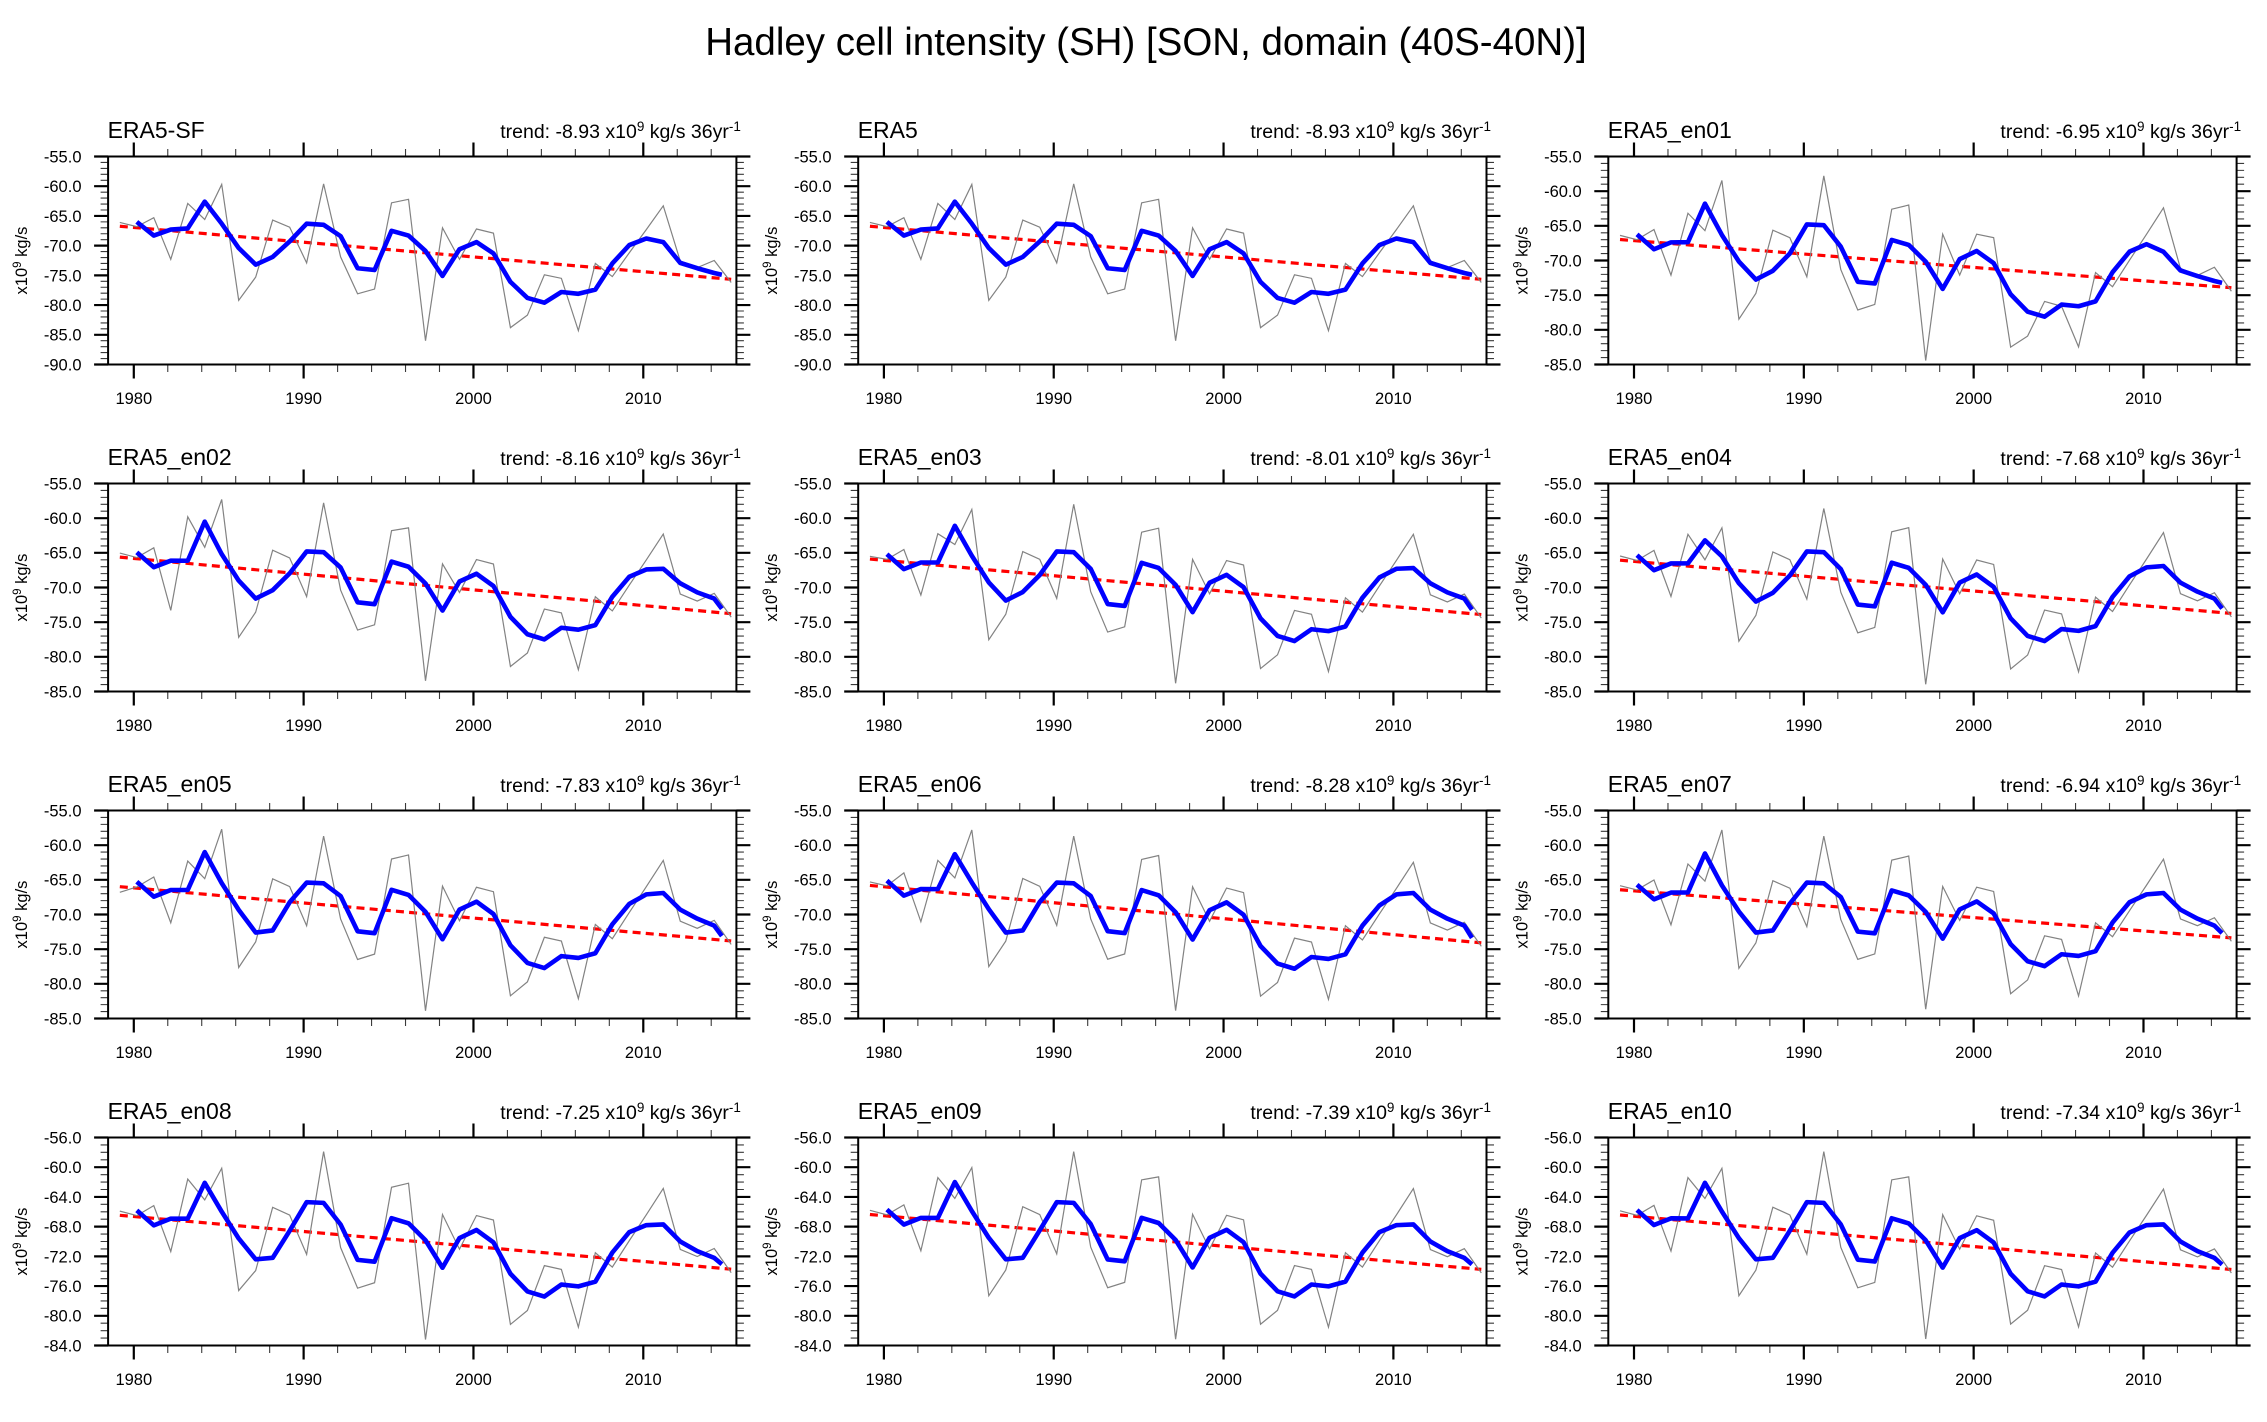 This screenshot has width=2267, height=1422. What do you see at coordinates (1370, 785) in the screenshot?
I see `svg-text: trend: -8.28 x109 kg/s 36yr-1` at bounding box center [1370, 785].